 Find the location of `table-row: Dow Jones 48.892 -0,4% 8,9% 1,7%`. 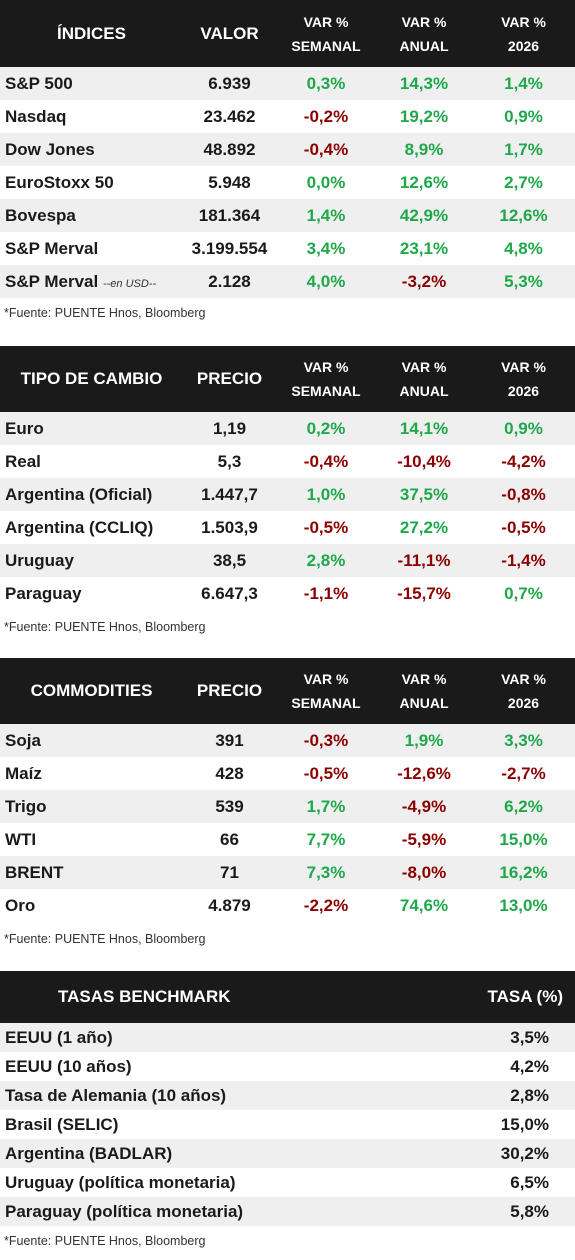

table-row: Dow Jones 48.892 -0,4% 8,9% 1,7% is located at coordinates (287, 149).